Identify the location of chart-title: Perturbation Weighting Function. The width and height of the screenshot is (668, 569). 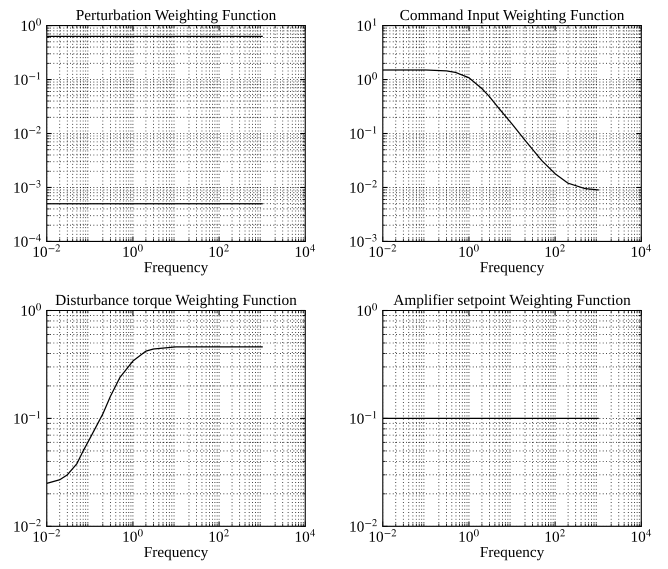
(176, 16).